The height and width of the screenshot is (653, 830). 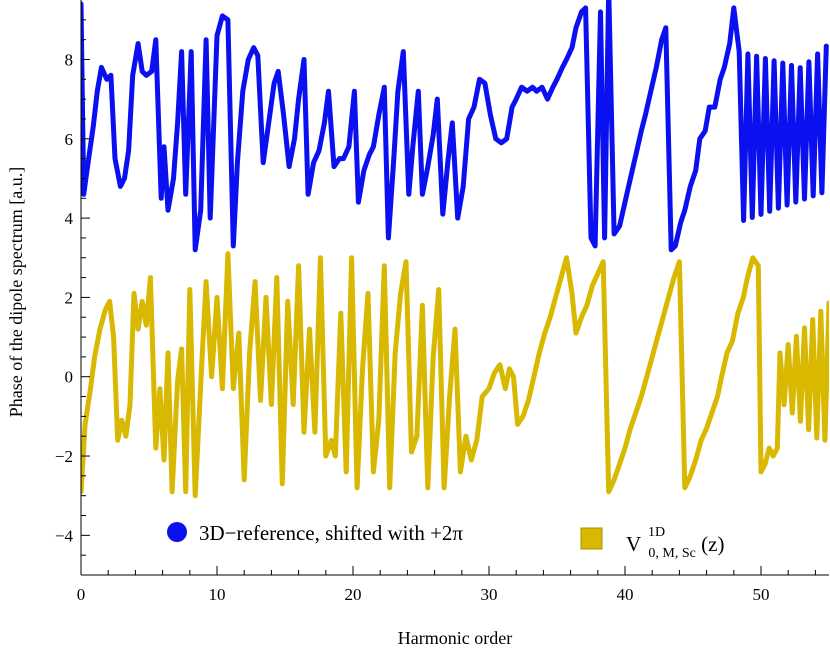 What do you see at coordinates (69, 377) in the screenshot?
I see `y-tick-label: 0` at bounding box center [69, 377].